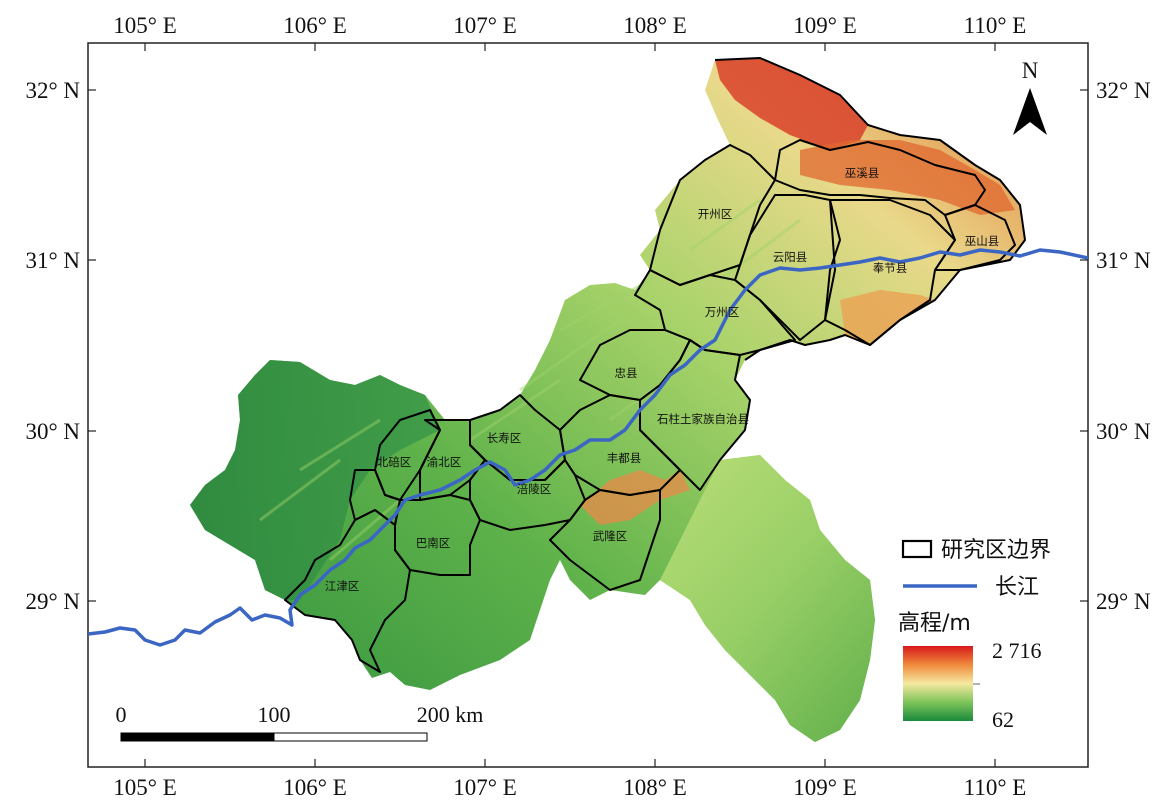 The image size is (1167, 807). I want to click on western-lowland, so click(315, 480).